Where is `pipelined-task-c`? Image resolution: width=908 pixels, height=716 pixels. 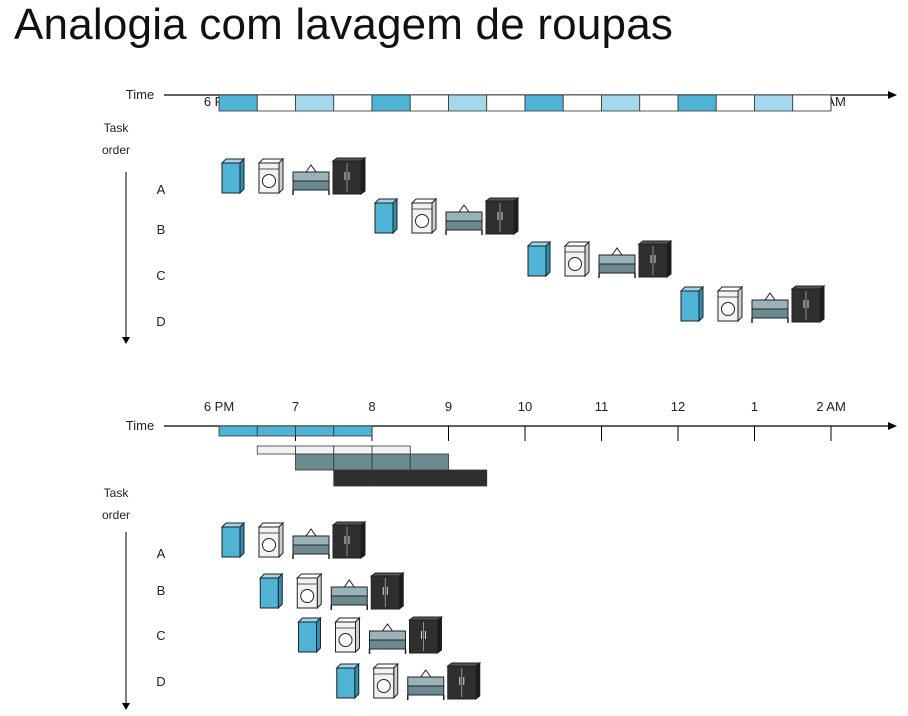
pipelined-task-c is located at coordinates (370, 635).